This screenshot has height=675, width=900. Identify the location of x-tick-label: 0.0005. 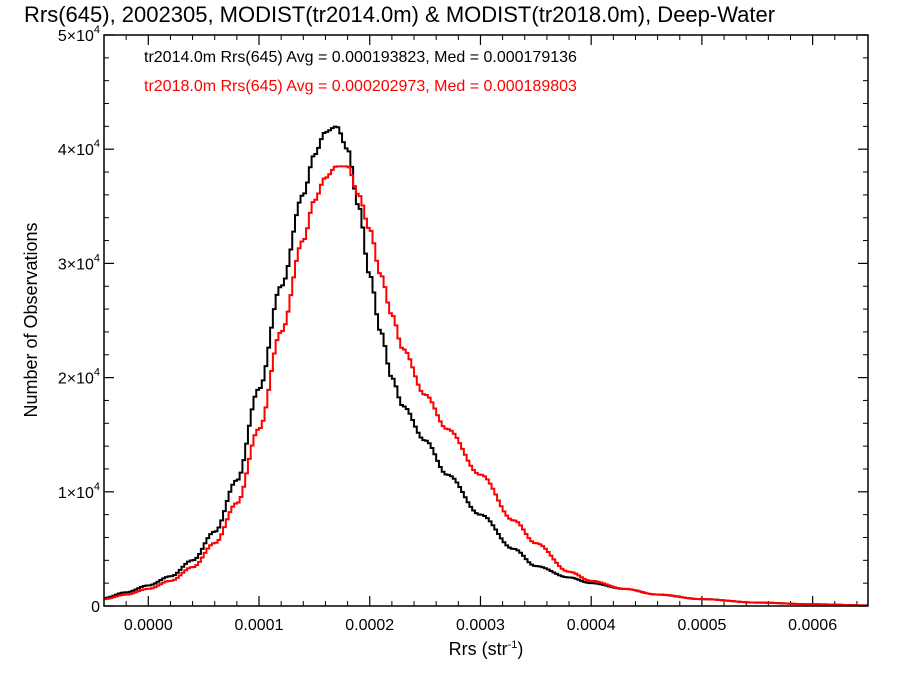
(701, 625).